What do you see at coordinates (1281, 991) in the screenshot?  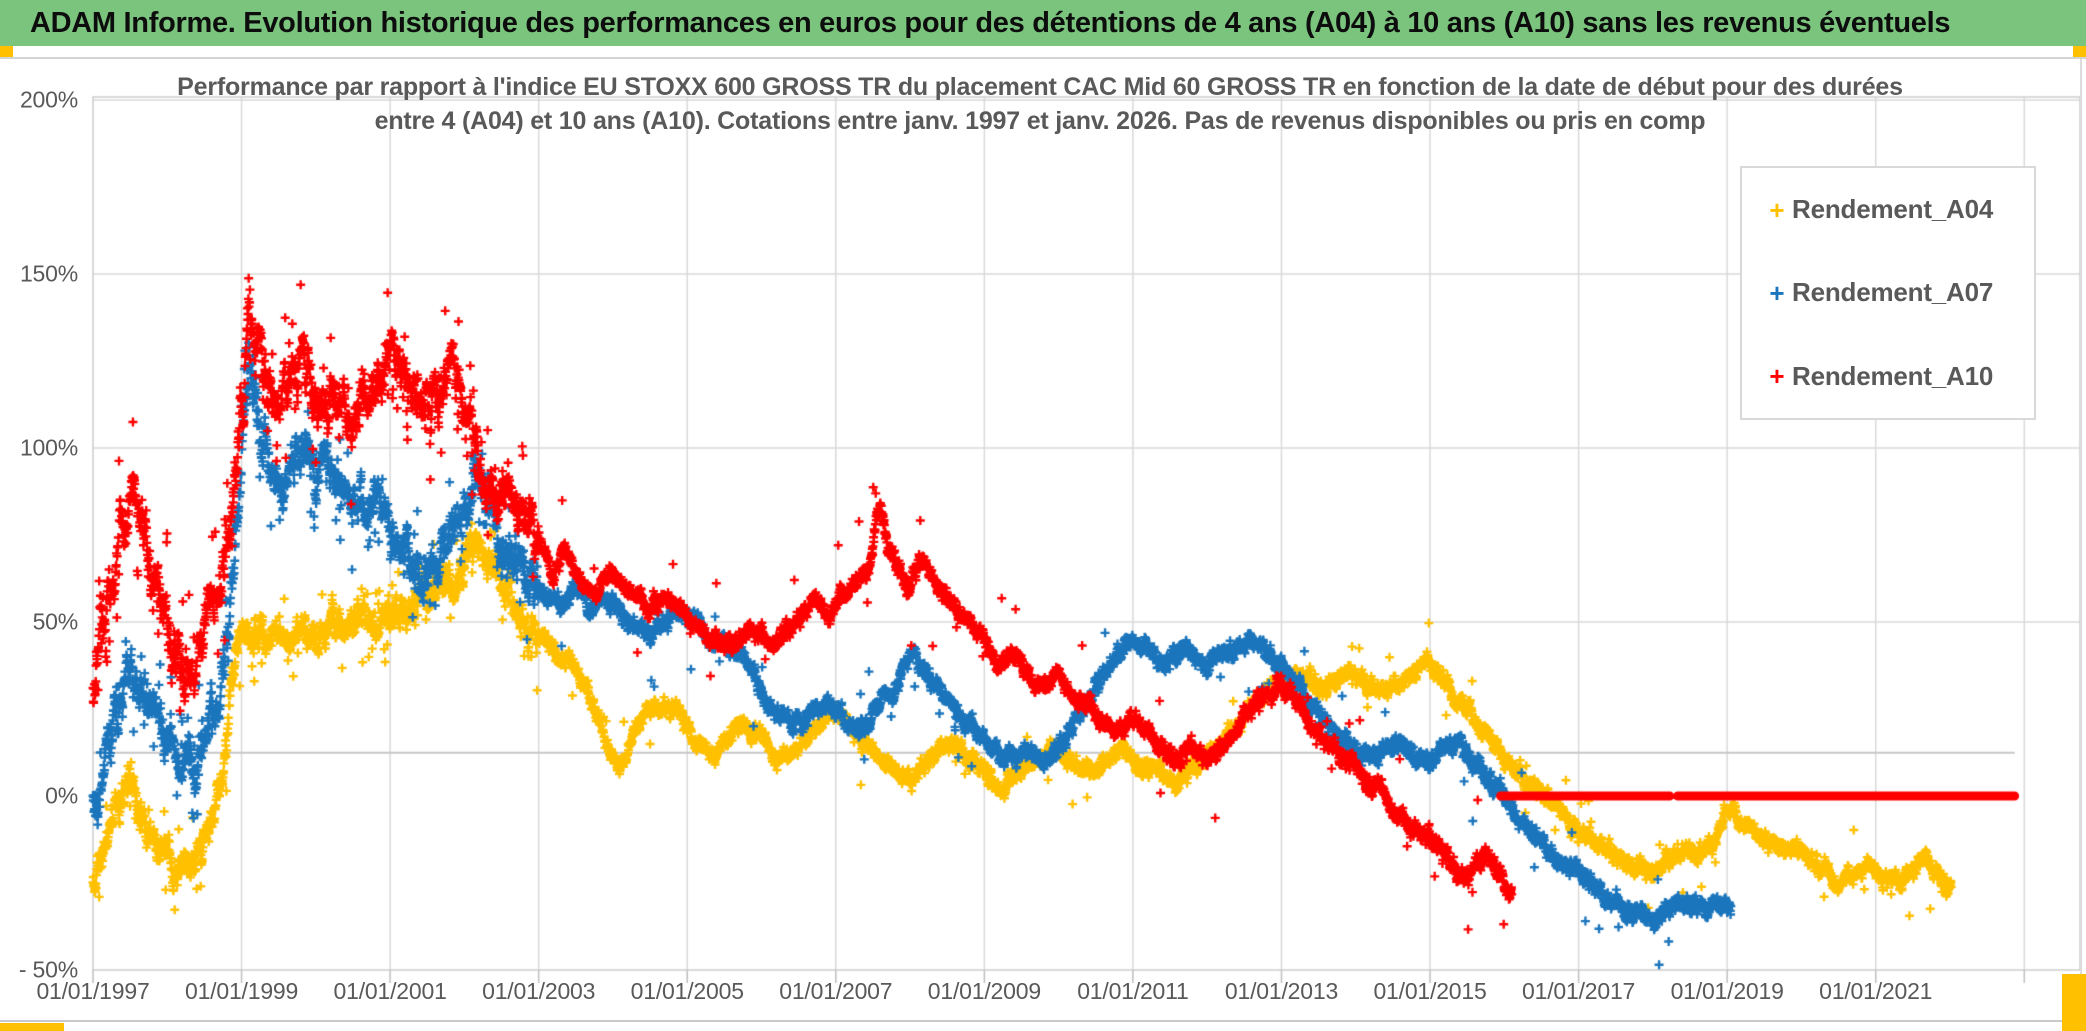 I see `x-axis-label: 01/01/2013` at bounding box center [1281, 991].